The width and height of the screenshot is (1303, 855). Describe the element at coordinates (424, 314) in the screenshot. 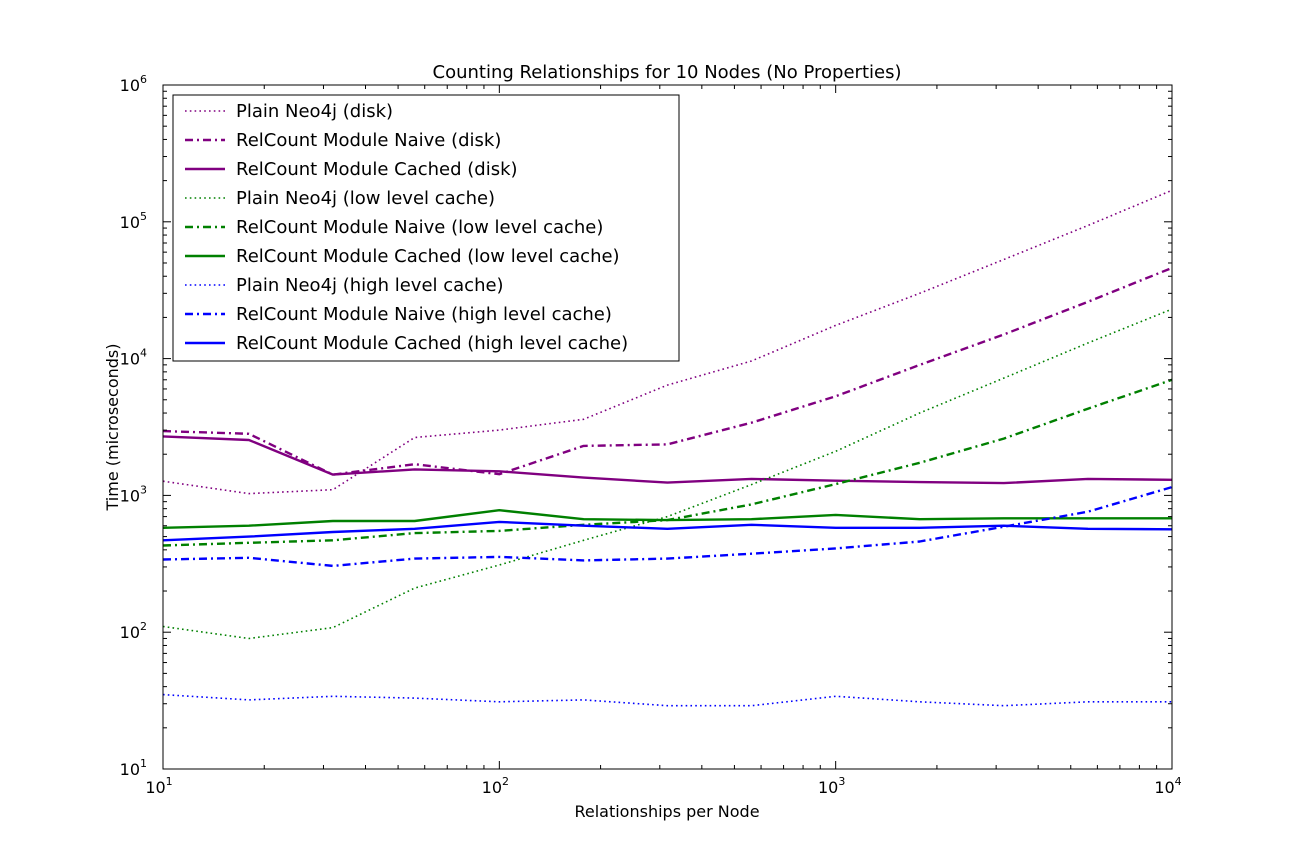

I see `legend-label: RelCount Module Naive (high level cache)` at that location.